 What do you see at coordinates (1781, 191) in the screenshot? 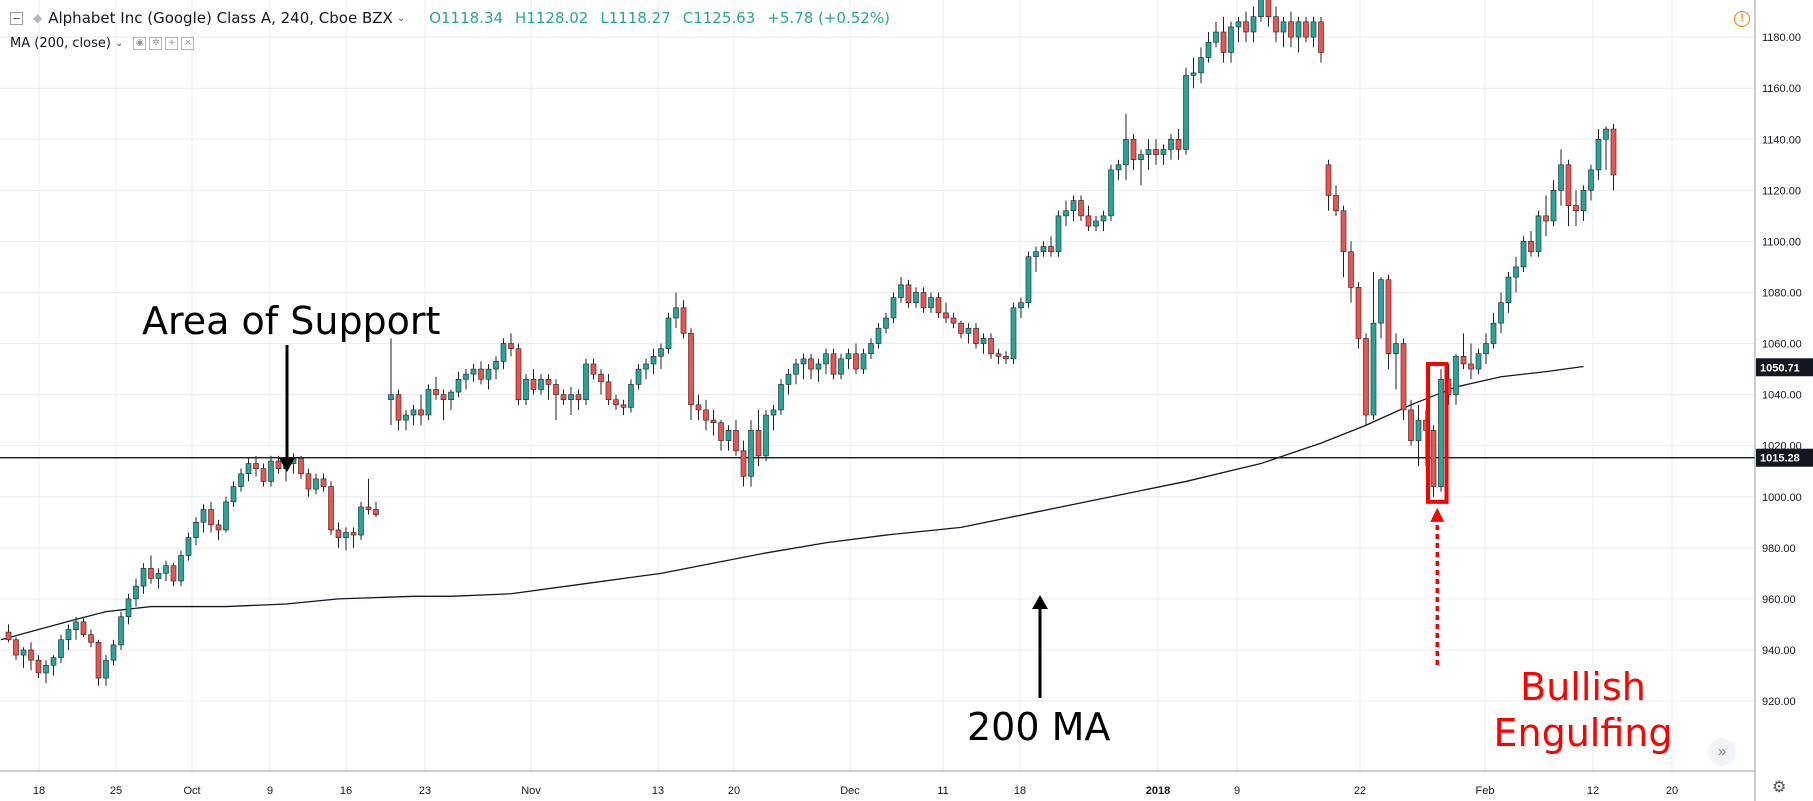
I see `y-tick-label: 1120.00` at bounding box center [1781, 191].